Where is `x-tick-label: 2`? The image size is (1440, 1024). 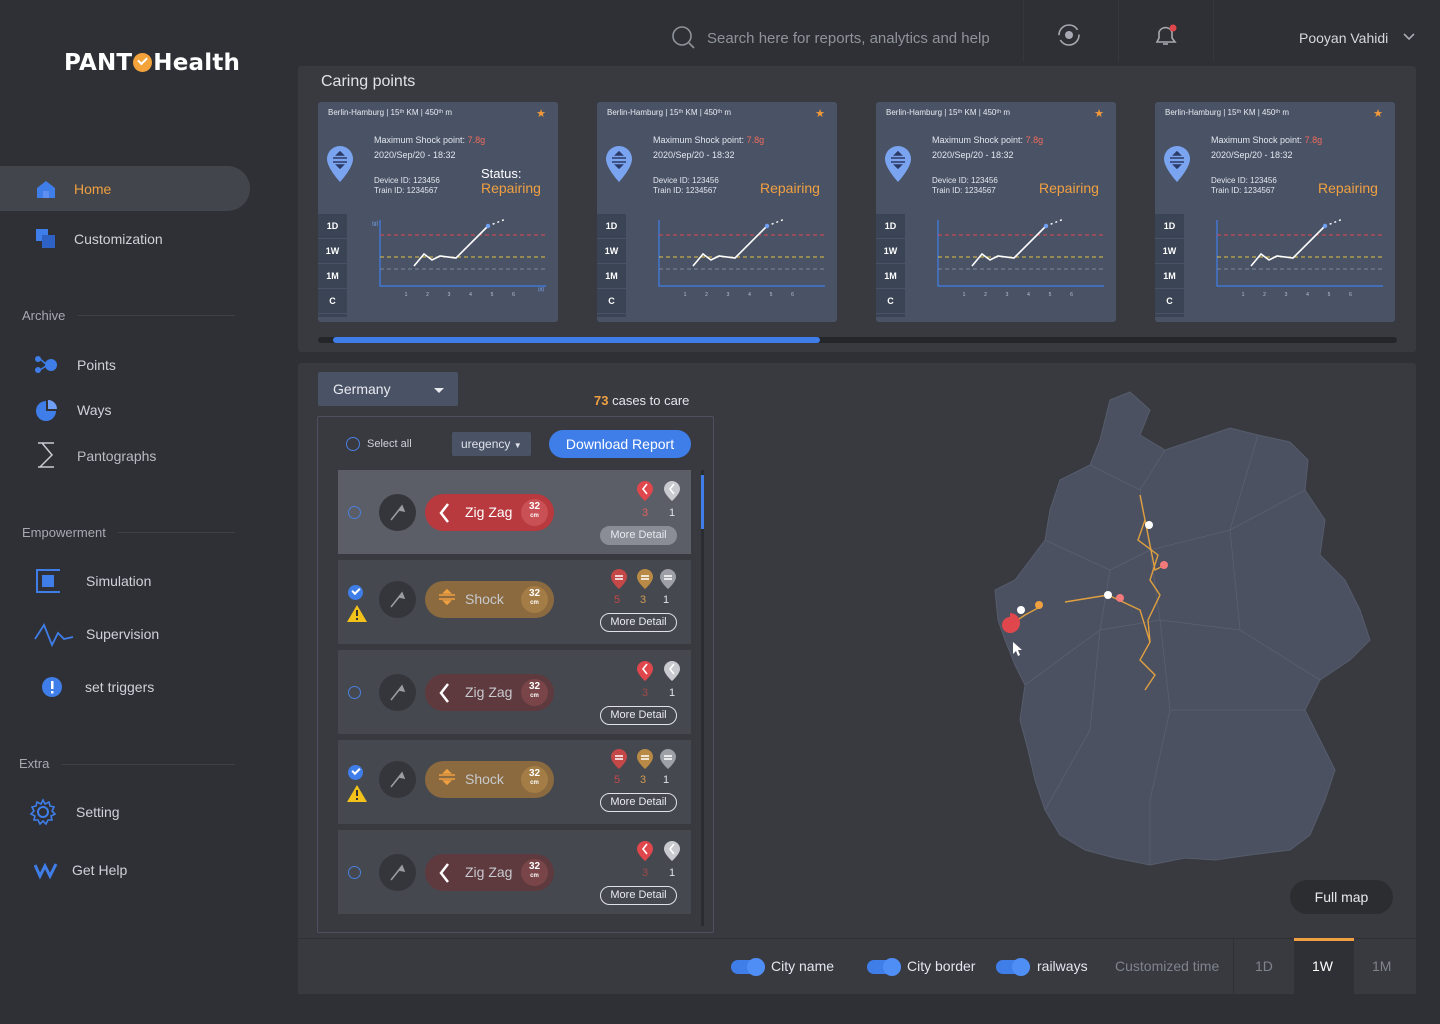 x-tick-label: 2 is located at coordinates (427, 295).